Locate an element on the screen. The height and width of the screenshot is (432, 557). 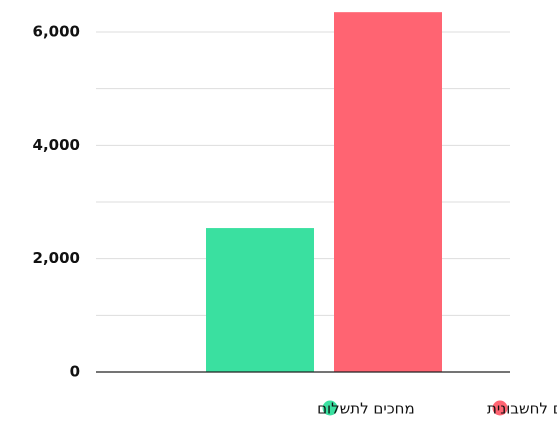
legend-label: מחכים לחשבונית is located at coordinates (522, 409).